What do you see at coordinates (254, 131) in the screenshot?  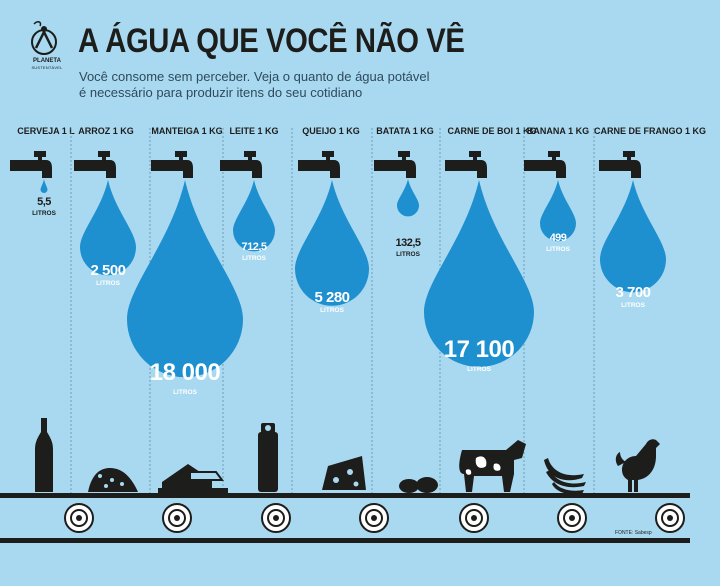 I see `item-label-leite: LEITE 1 KG` at bounding box center [254, 131].